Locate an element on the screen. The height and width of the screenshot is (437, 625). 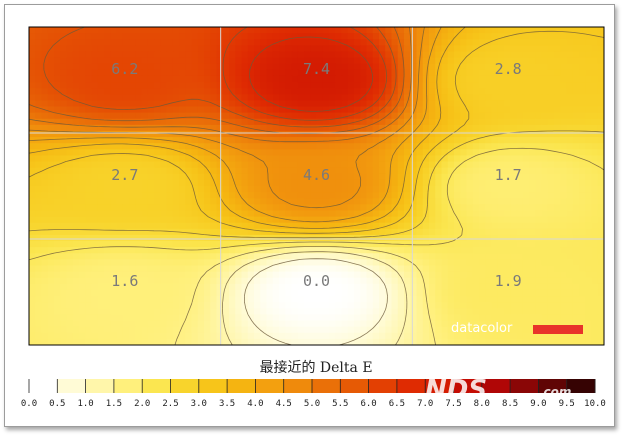
cell-value-label: 7.4 is located at coordinates (316, 69).